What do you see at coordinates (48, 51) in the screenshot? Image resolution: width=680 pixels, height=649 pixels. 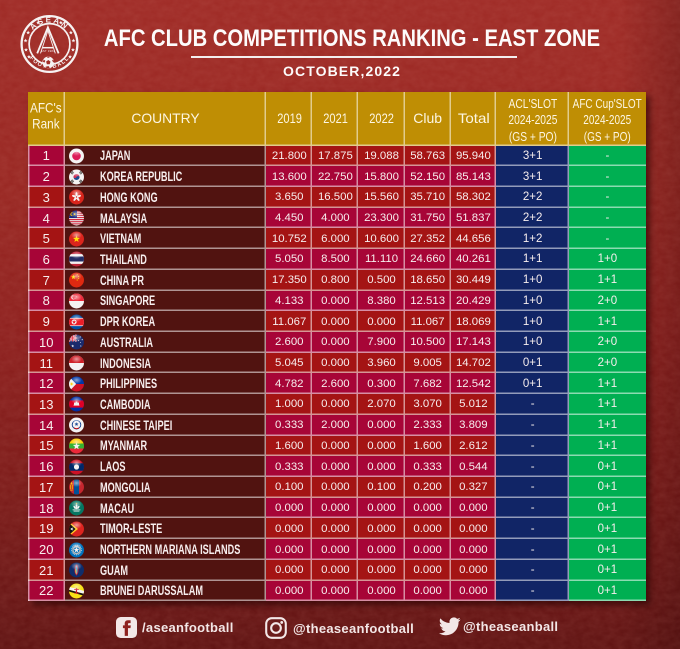 I see `svg-text: EST 1984` at bounding box center [48, 51].